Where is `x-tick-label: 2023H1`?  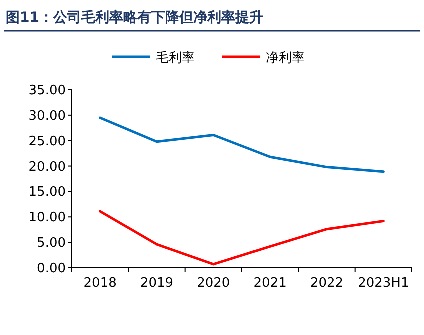
x-tick-label: 2023H1 is located at coordinates (384, 283).